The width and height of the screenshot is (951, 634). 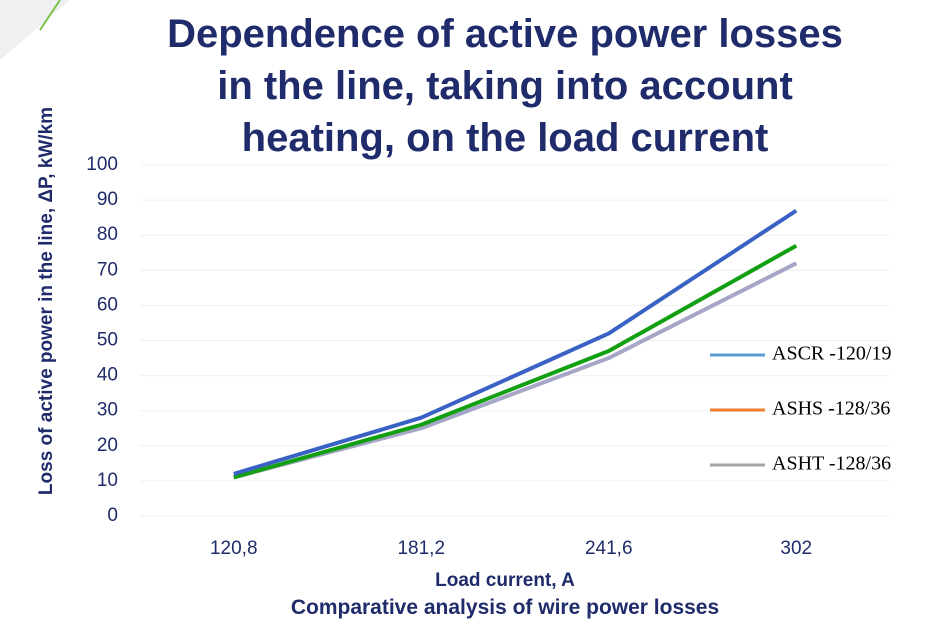 I want to click on y-tick-label: 30, so click(x=107, y=410).